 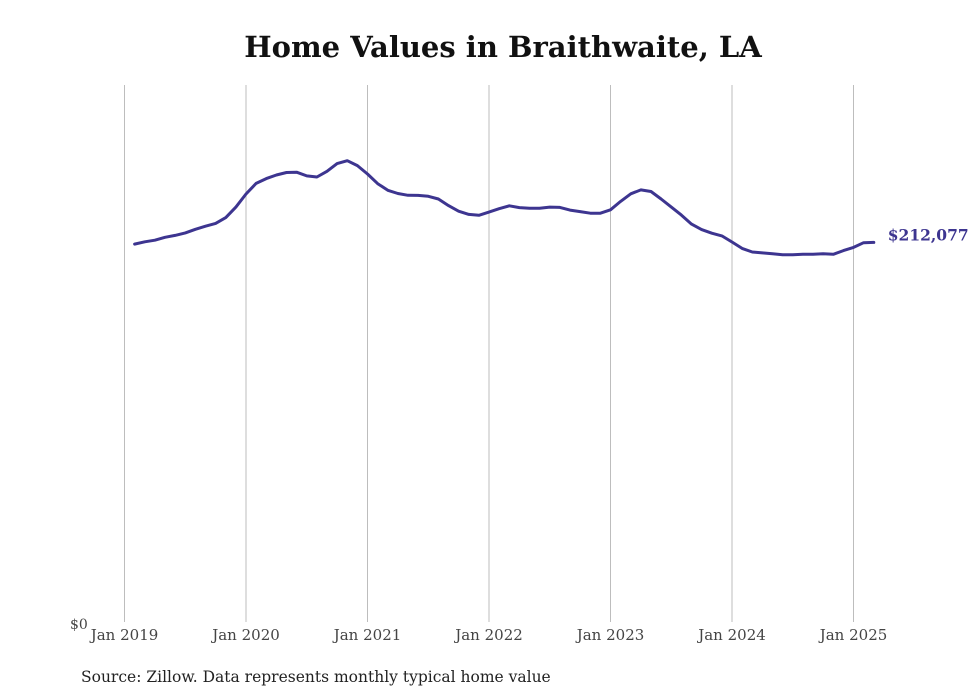 I want to click on x-tick-label: Jan 2021, so click(x=367, y=635).